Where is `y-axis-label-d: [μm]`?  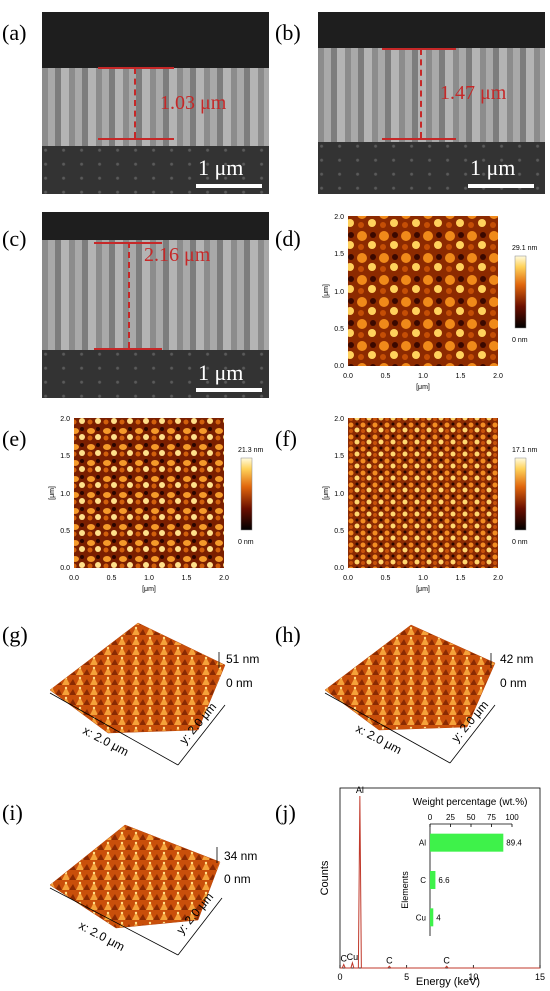 y-axis-label-d: [μm] is located at coordinates (326, 291).